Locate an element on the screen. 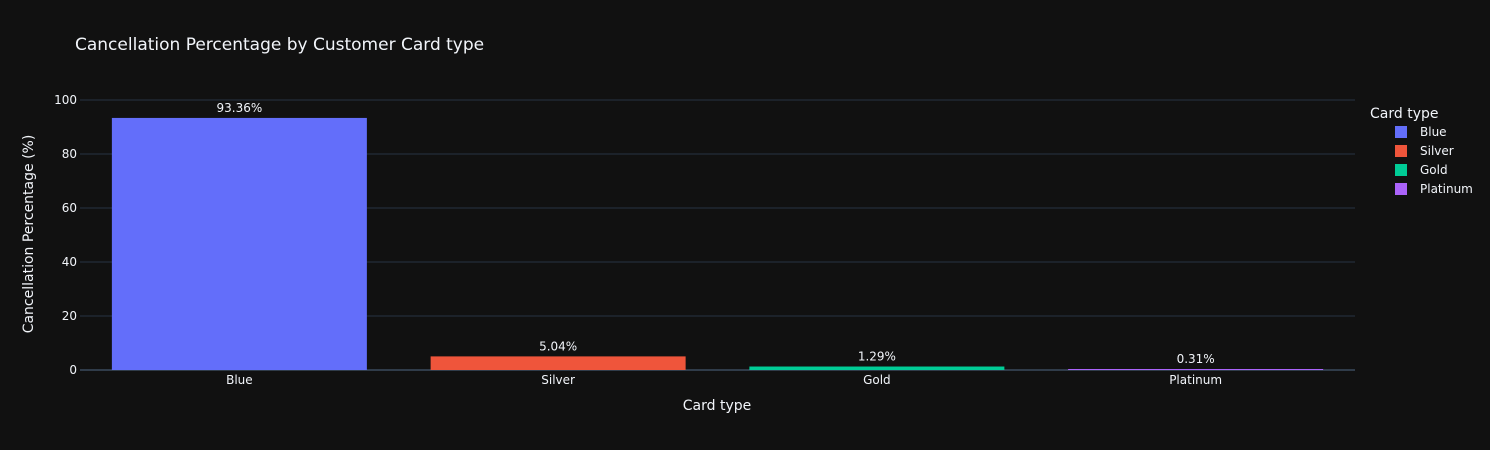  legend-label: Blue is located at coordinates (1433, 132).